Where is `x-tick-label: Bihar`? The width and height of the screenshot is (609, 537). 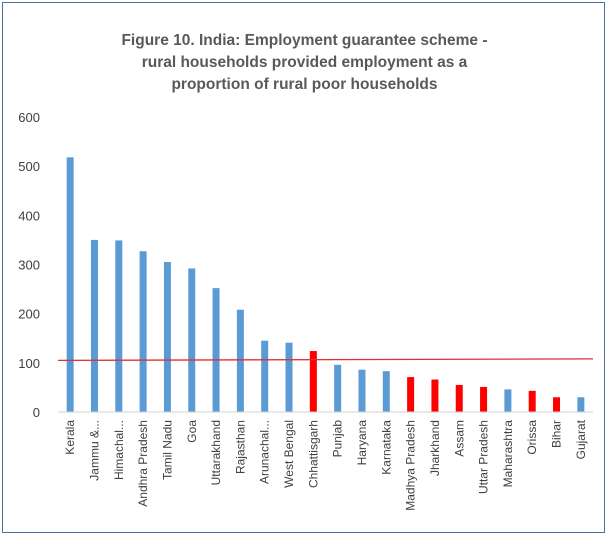
x-tick-label: Bihar is located at coordinates (557, 434).